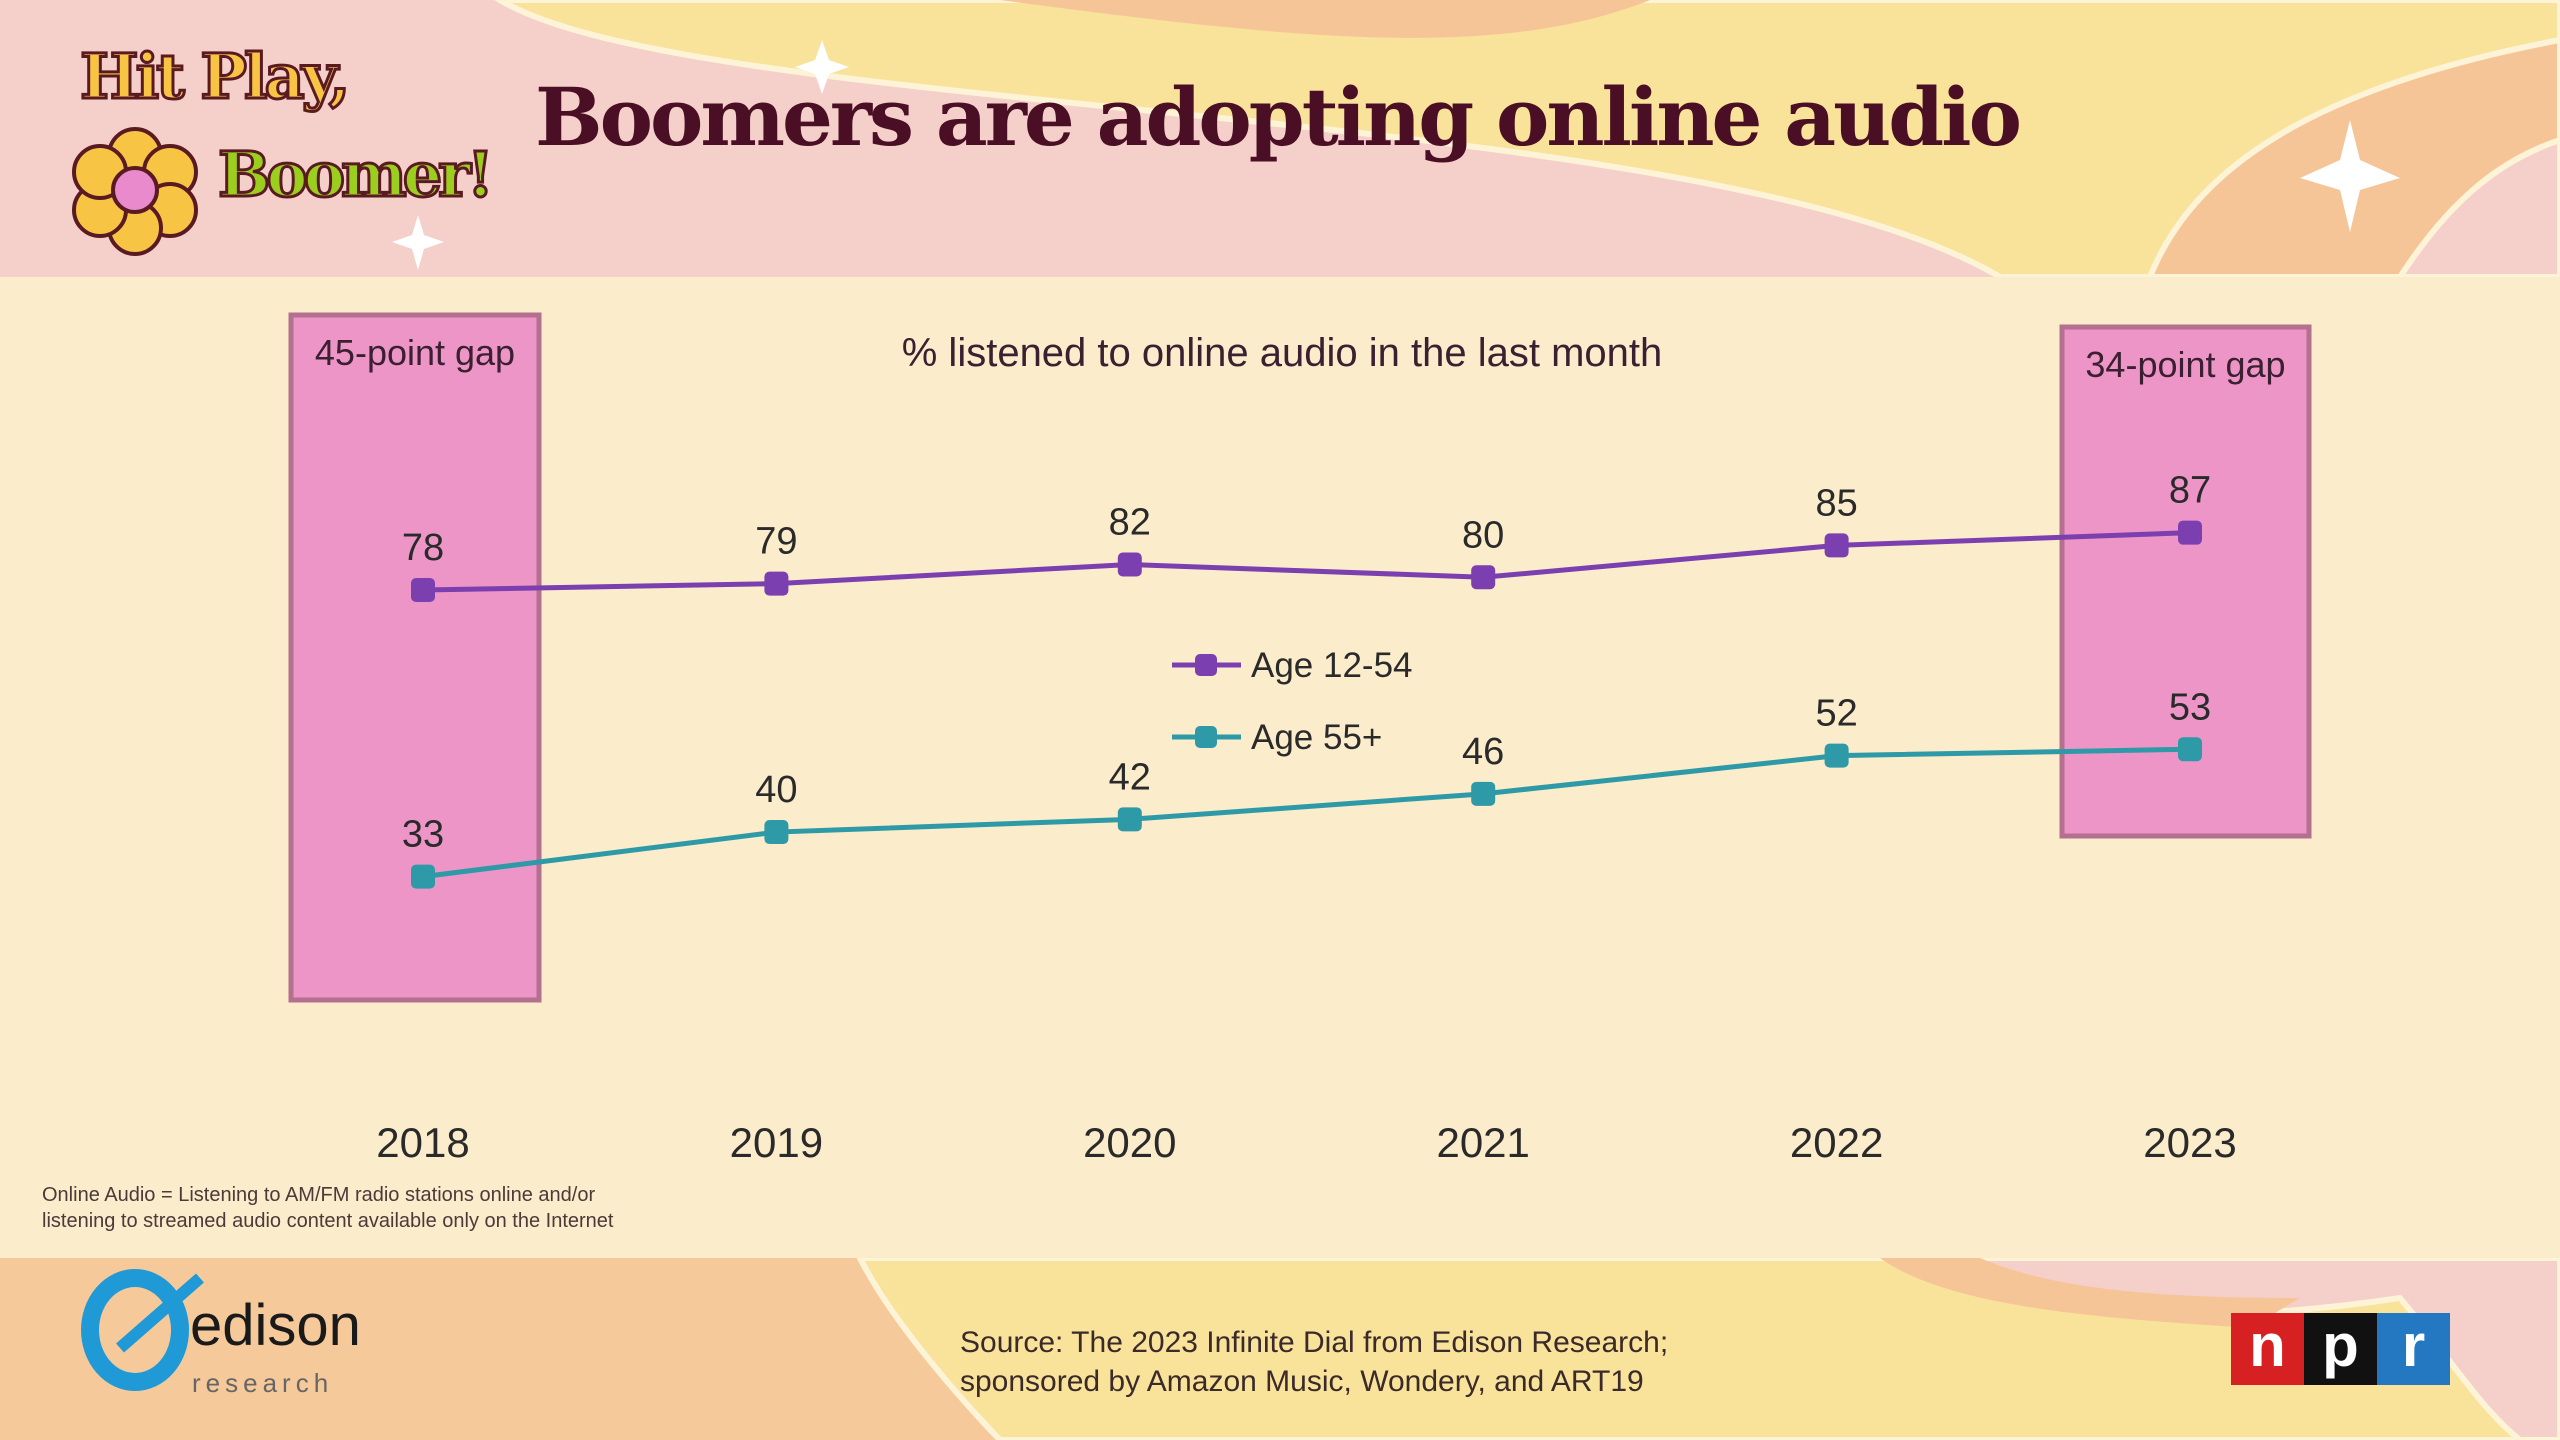  Describe the element at coordinates (1316, 737) in the screenshot. I see `legend-label: Age 55+` at that location.